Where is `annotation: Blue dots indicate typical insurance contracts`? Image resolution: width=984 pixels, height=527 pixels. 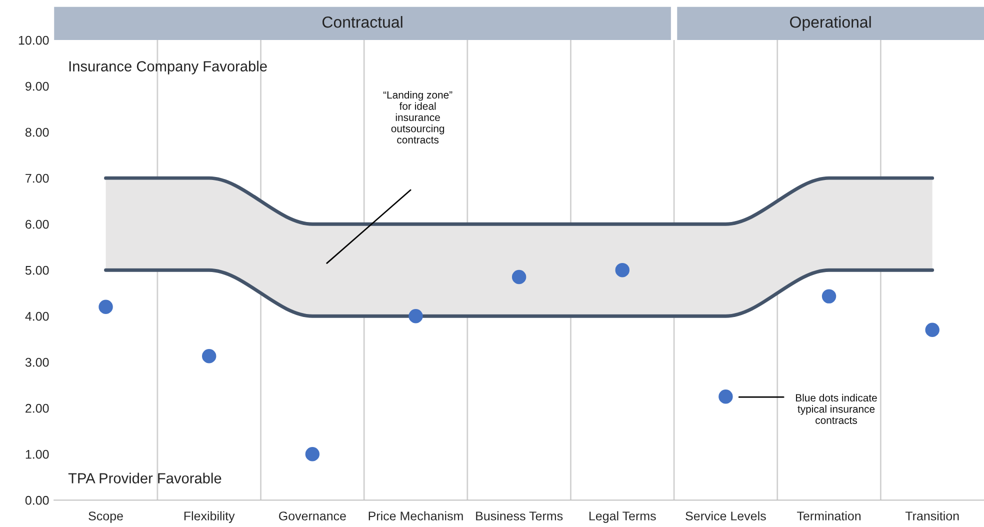 annotation: Blue dots indicate typical insurance contracts is located at coordinates (836, 409).